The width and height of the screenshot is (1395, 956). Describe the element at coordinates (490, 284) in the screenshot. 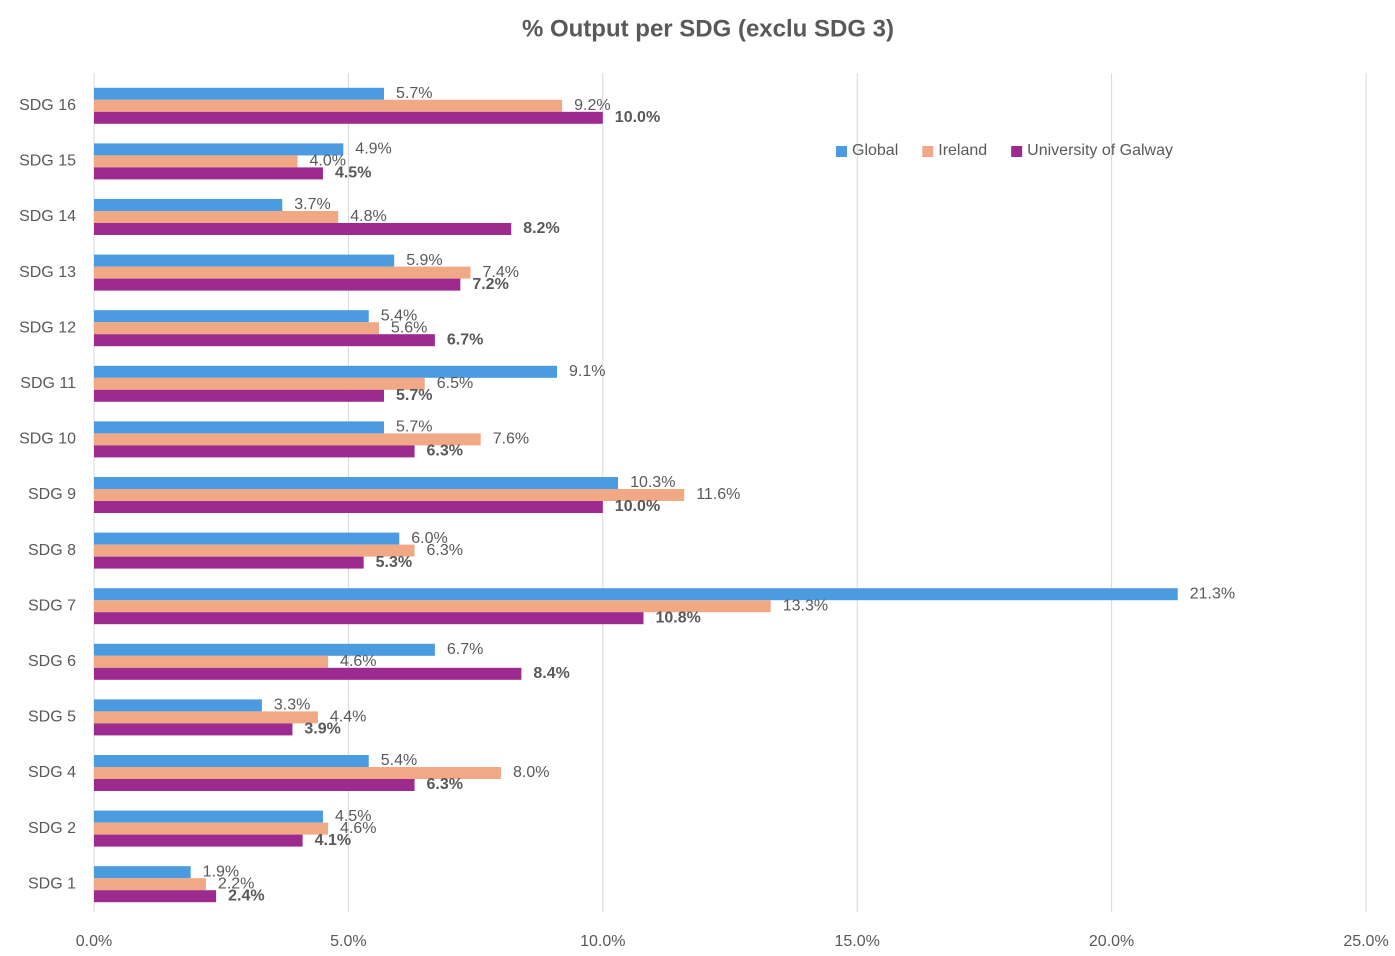

I see `data-label: 7.2%` at that location.